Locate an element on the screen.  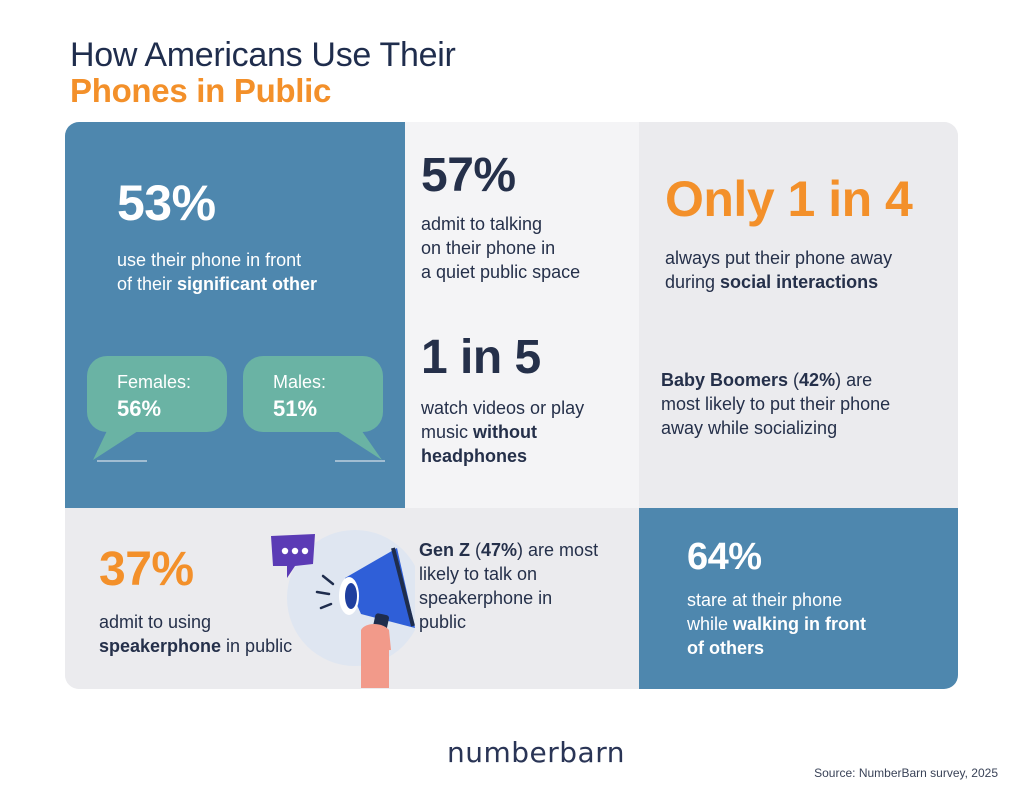
page-title-line2: Phones in Public is located at coordinates (201, 90).